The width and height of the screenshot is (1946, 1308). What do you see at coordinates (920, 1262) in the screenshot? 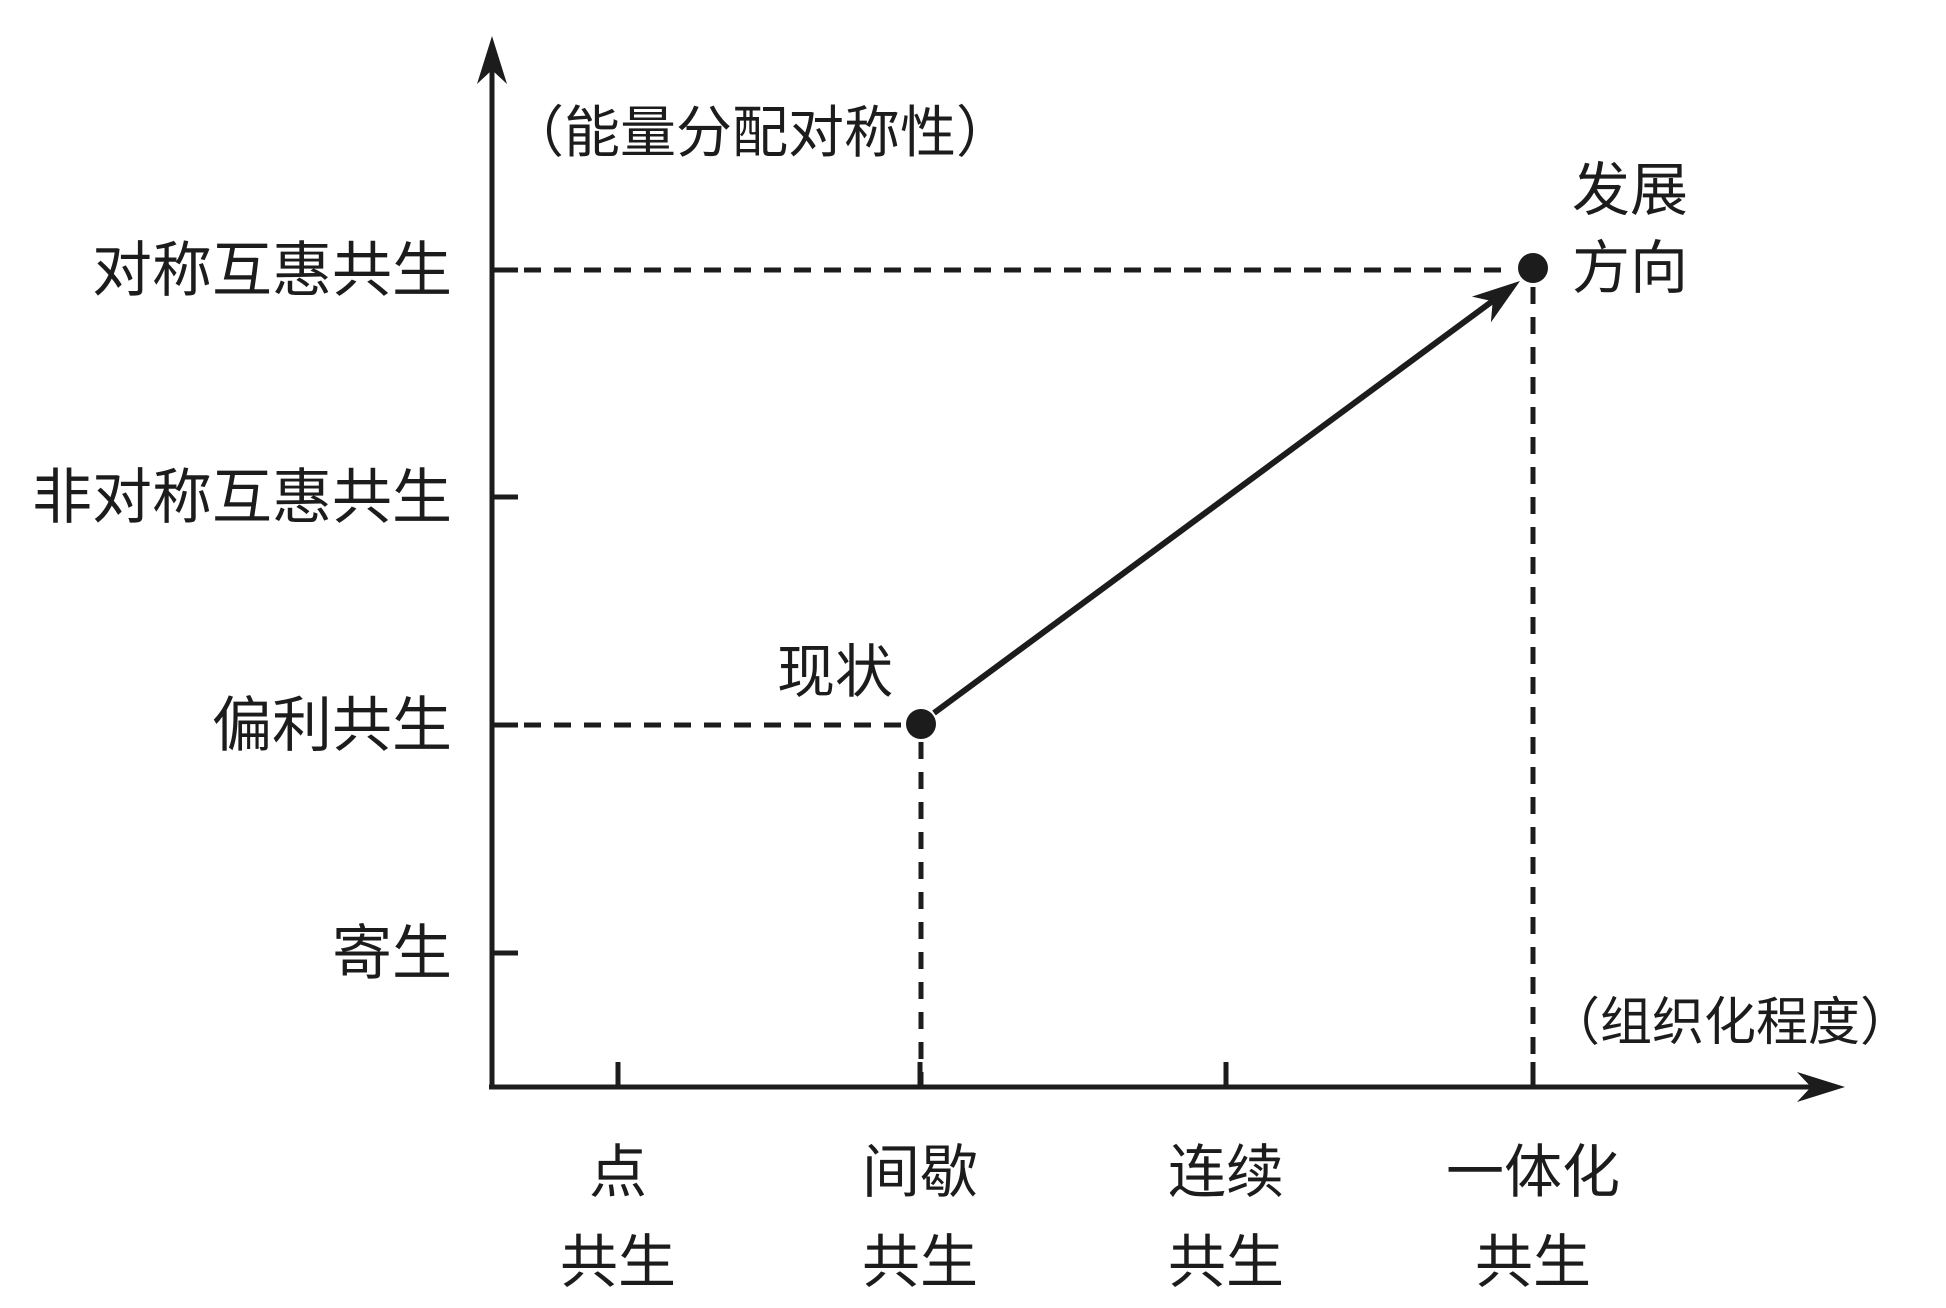
I see `x-label-intermittent-symbiosis-line2: 共生` at bounding box center [920, 1262].